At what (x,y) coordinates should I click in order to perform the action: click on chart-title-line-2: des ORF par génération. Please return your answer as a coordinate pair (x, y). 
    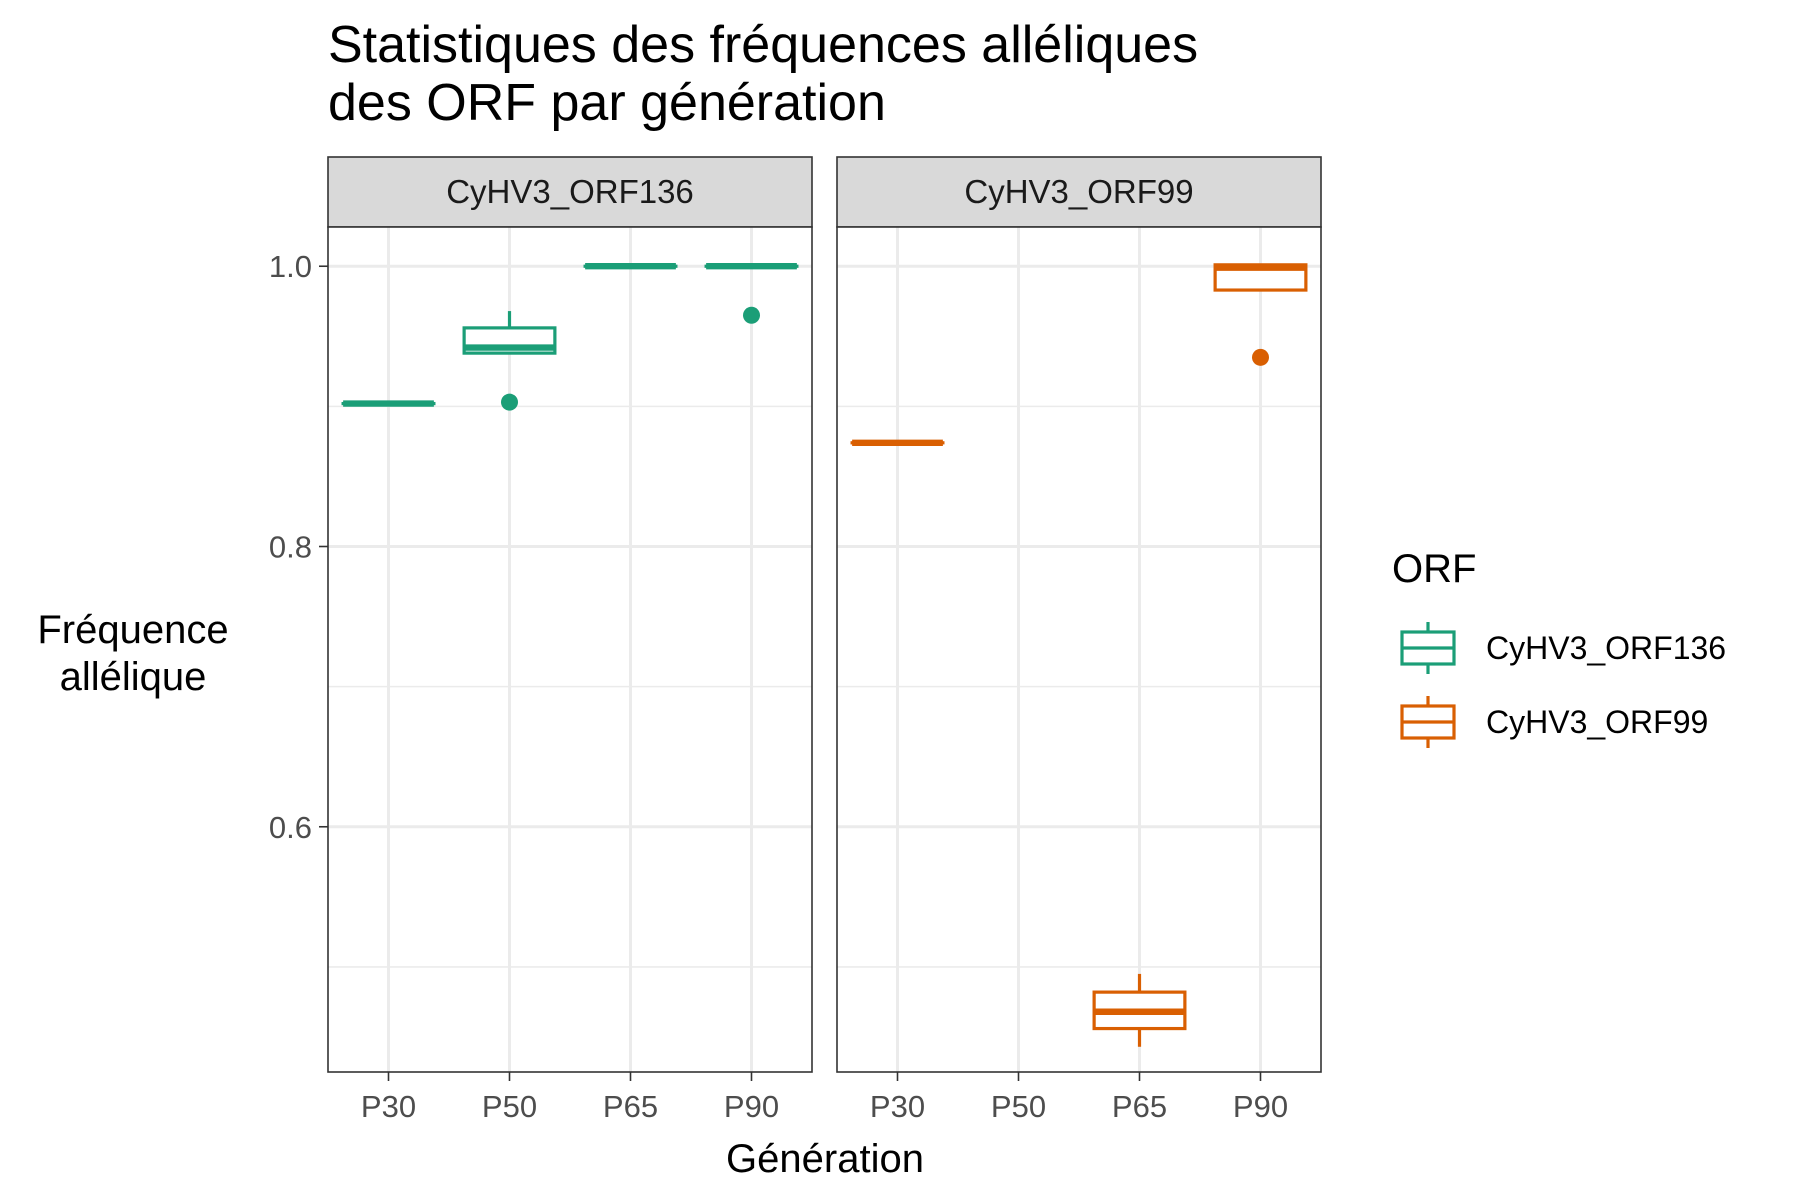
    Looking at the image, I should click on (607, 103).